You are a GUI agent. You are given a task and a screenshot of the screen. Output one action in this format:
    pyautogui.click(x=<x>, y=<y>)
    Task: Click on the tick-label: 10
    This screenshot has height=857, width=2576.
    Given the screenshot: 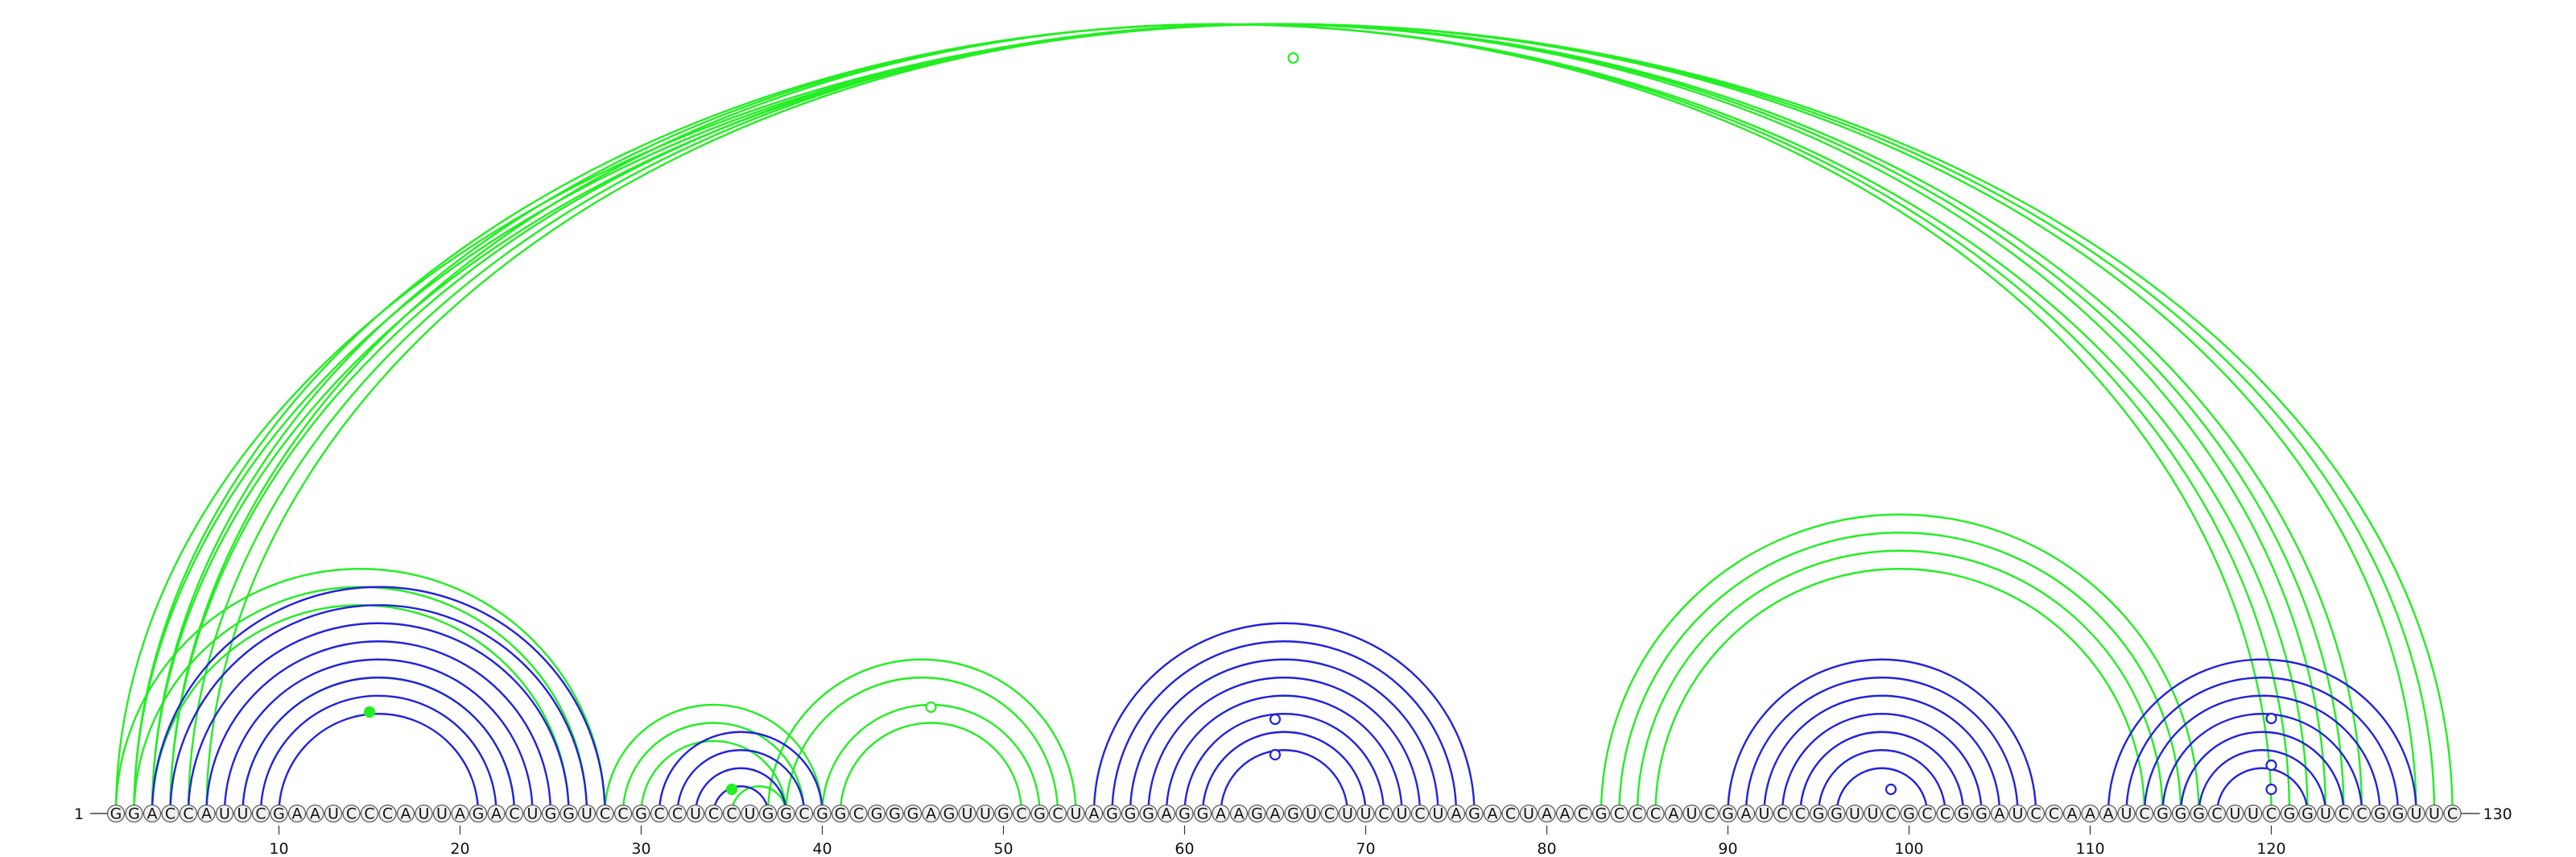 What is the action you would take?
    pyautogui.click(x=278, y=849)
    